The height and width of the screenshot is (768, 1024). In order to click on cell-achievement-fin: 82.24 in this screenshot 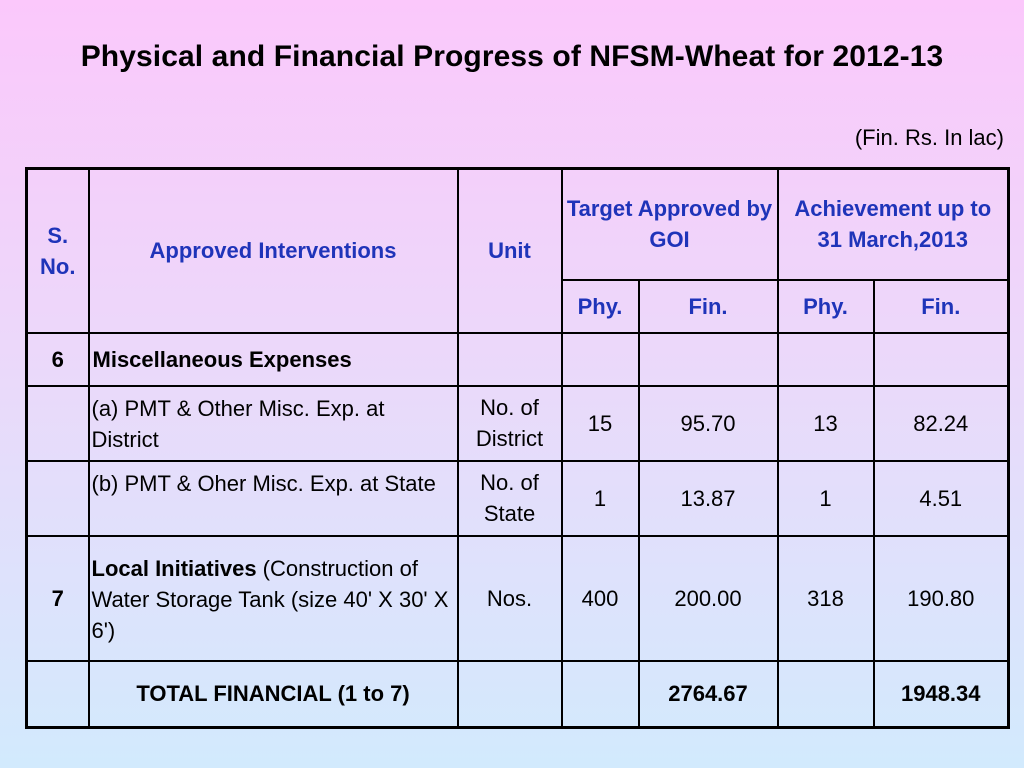, I will do `click(941, 423)`.